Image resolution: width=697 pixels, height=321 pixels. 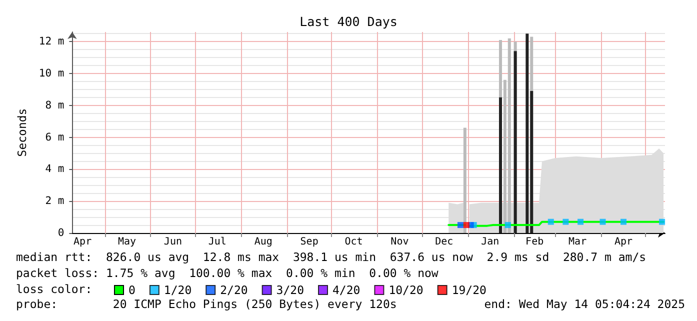 What do you see at coordinates (331, 257) in the screenshot?
I see `text: median rtt: 826.0 us avg 12.8 ms max 398.1 us min 637.6 us now 2.9 ms sd 280.7 m am/s` at bounding box center [331, 257].